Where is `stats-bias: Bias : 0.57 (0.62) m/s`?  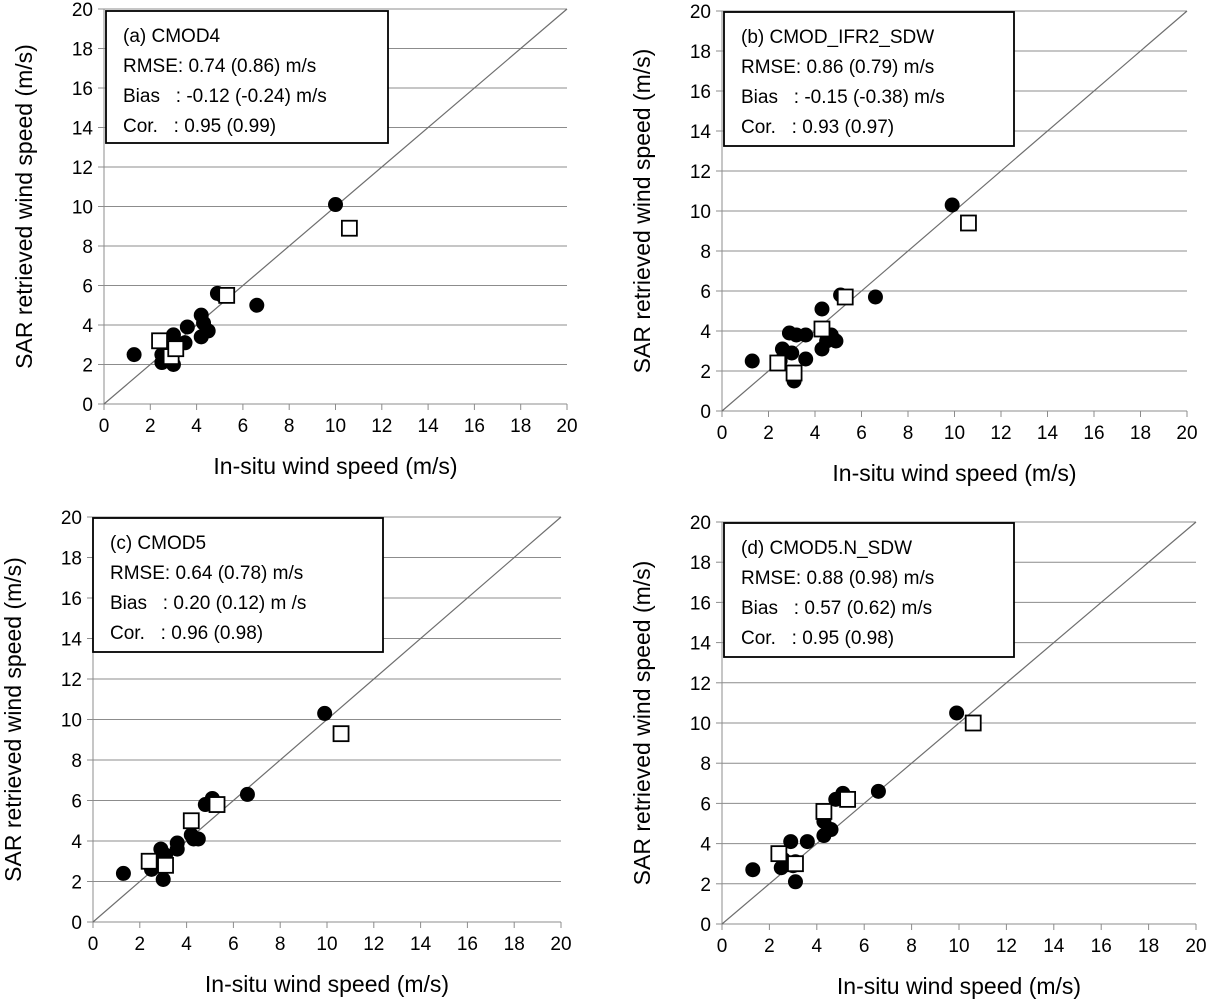
stats-bias: Bias : 0.57 (0.62) m/s is located at coordinates (836, 608).